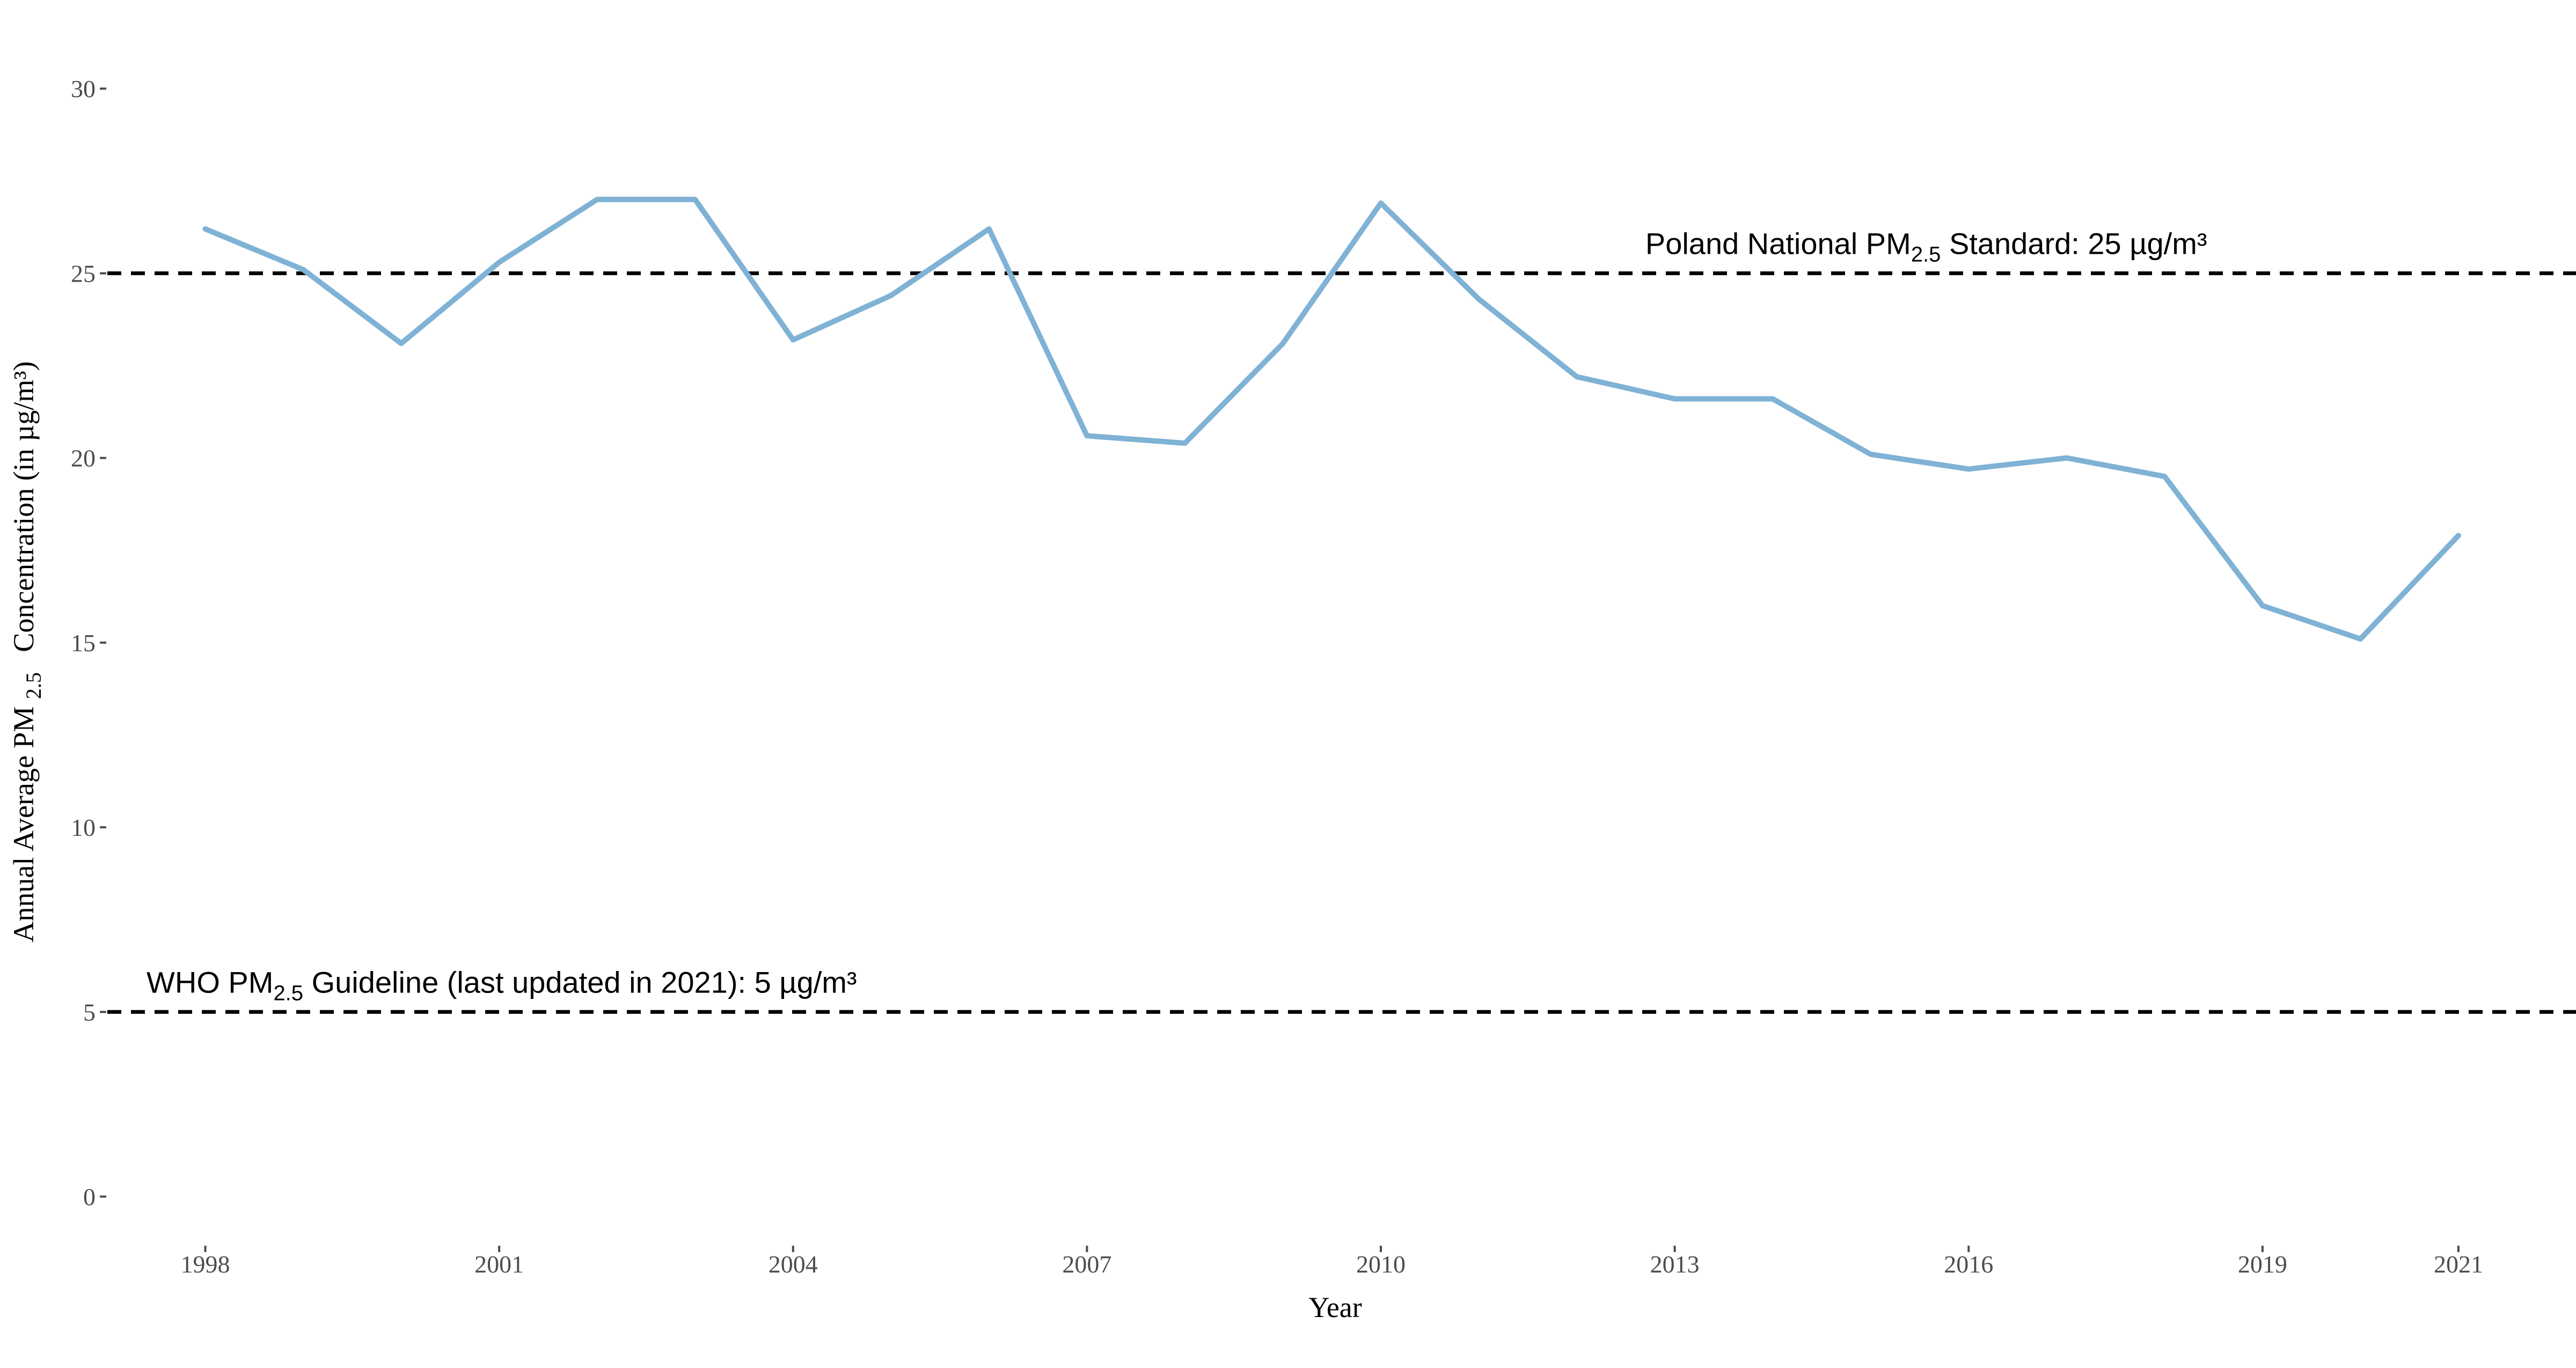  What do you see at coordinates (1332, 1262) in the screenshot?
I see `x-axis: 1998 2001 2004 2007 2010 2013 2016 2019 2021` at bounding box center [1332, 1262].